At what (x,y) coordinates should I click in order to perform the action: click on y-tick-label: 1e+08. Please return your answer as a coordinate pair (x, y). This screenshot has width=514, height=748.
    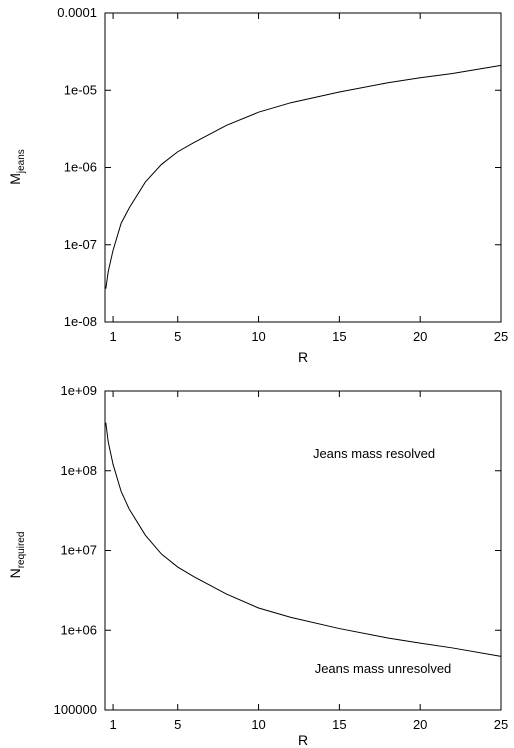
    Looking at the image, I should click on (78, 470).